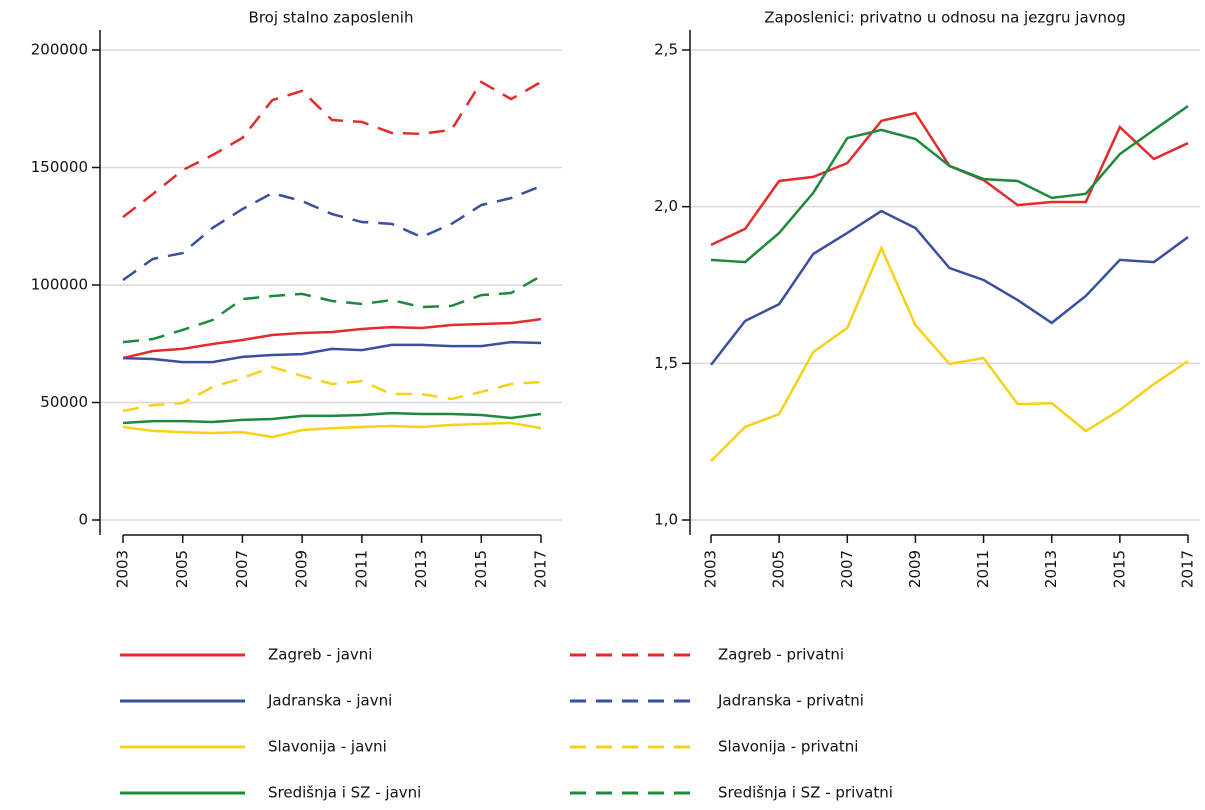  Describe the element at coordinates (666, 520) in the screenshot. I see `y-tick-label: 1,0` at that location.